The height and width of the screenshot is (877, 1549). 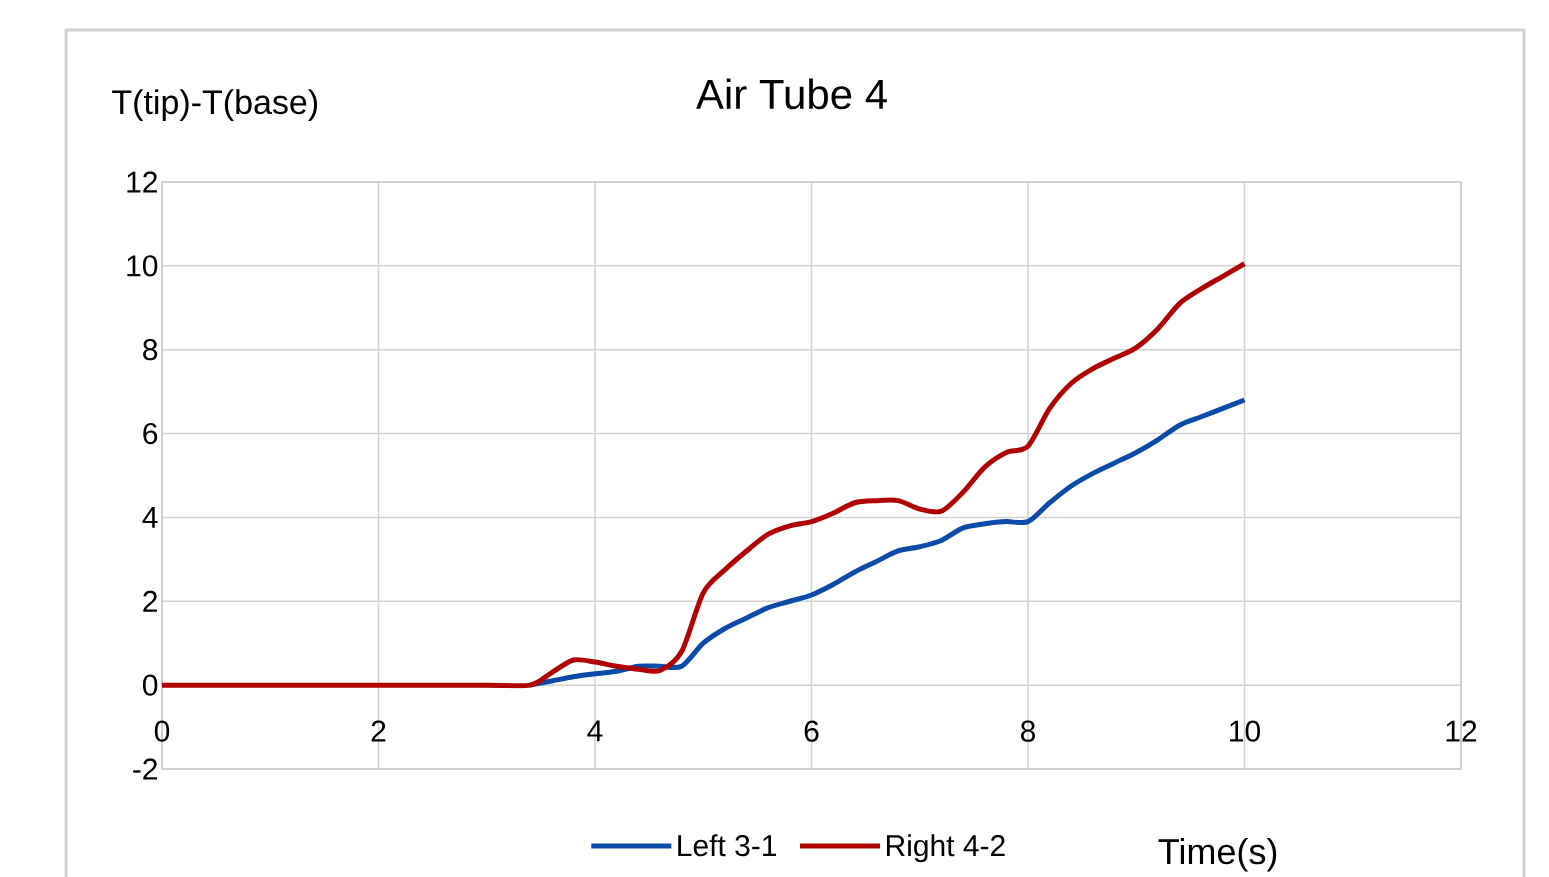 What do you see at coordinates (150, 601) in the screenshot?
I see `y-tick-label: 2` at bounding box center [150, 601].